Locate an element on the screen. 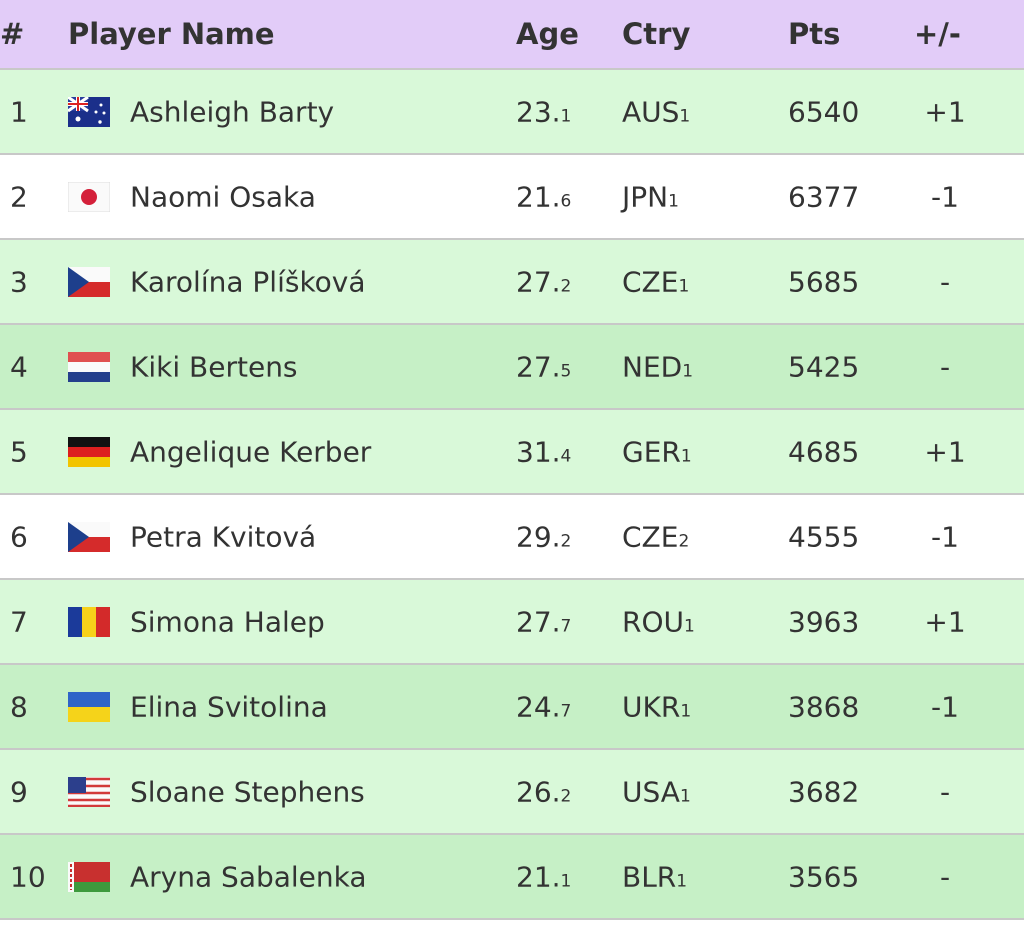 This screenshot has height=925, width=1024. rank: 8 is located at coordinates (19, 706).